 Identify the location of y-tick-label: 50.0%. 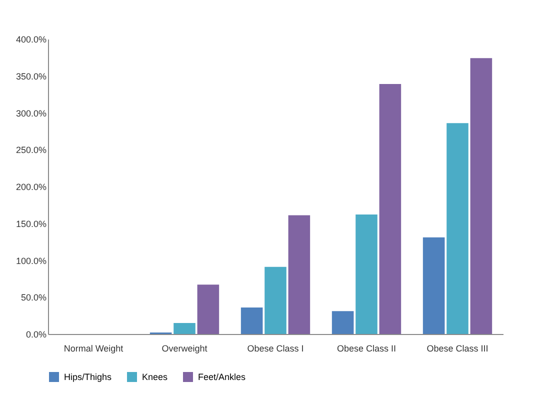
(33, 297).